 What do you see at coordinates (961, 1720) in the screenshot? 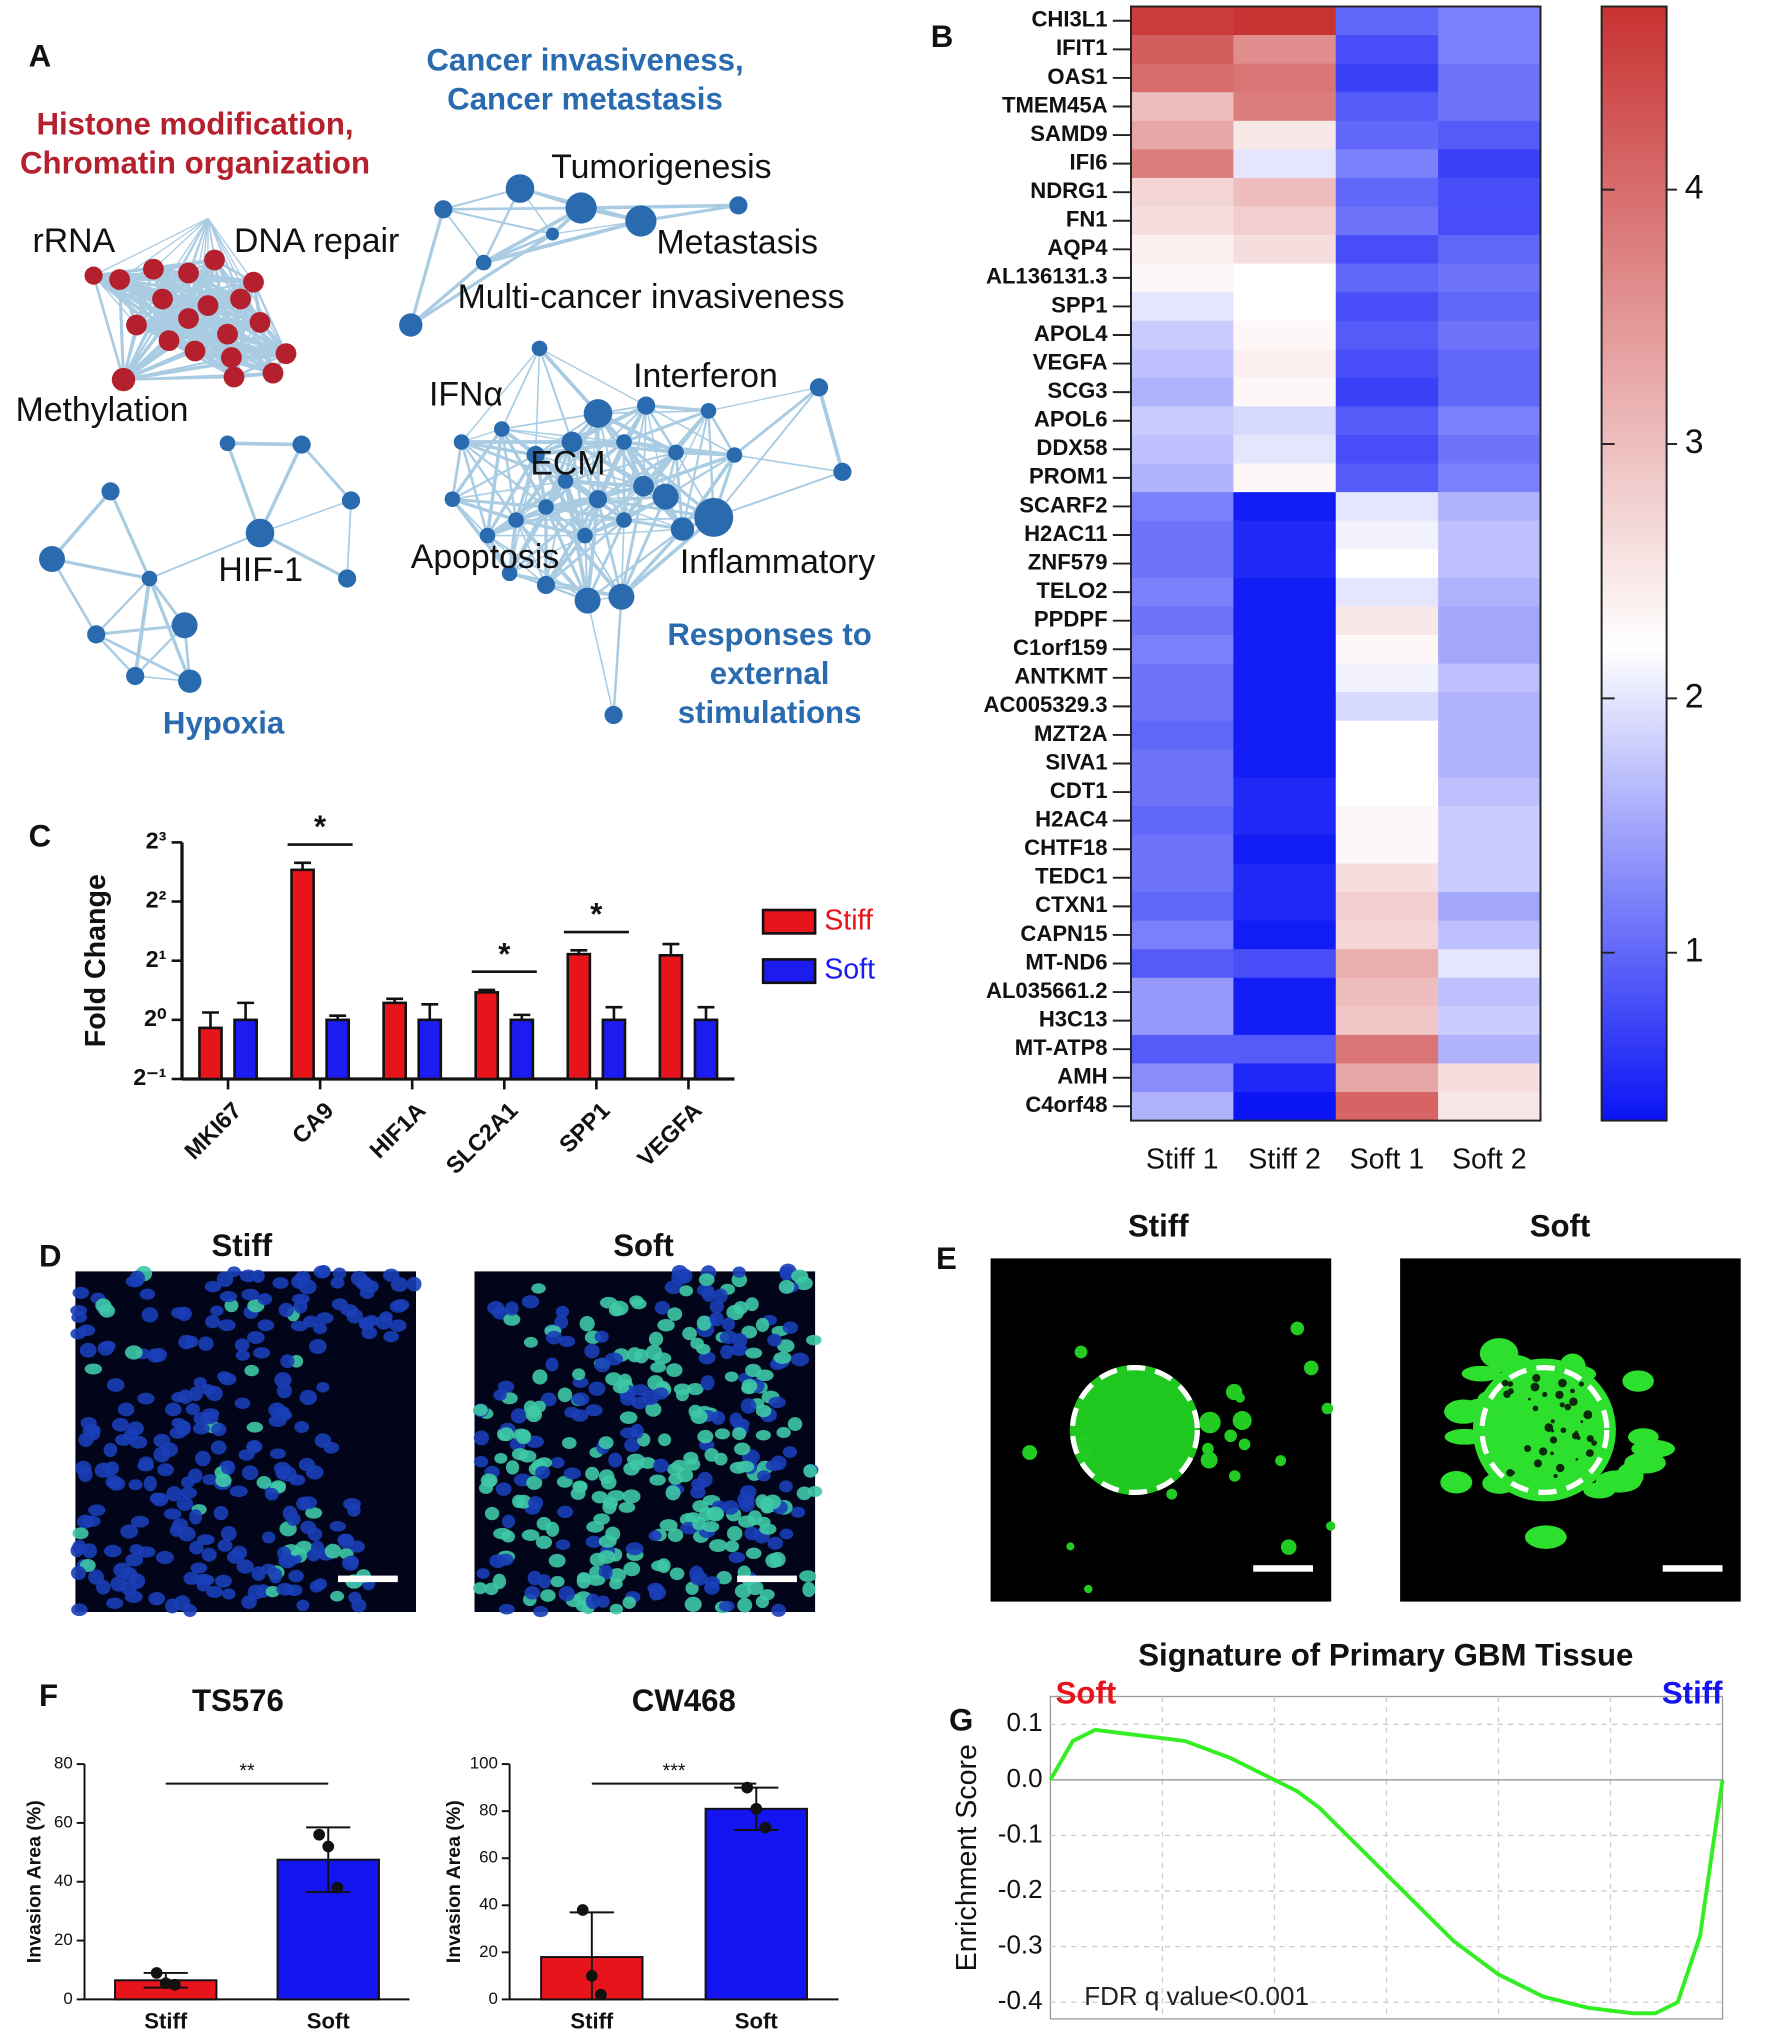
I see `panel-label: G` at bounding box center [961, 1720].